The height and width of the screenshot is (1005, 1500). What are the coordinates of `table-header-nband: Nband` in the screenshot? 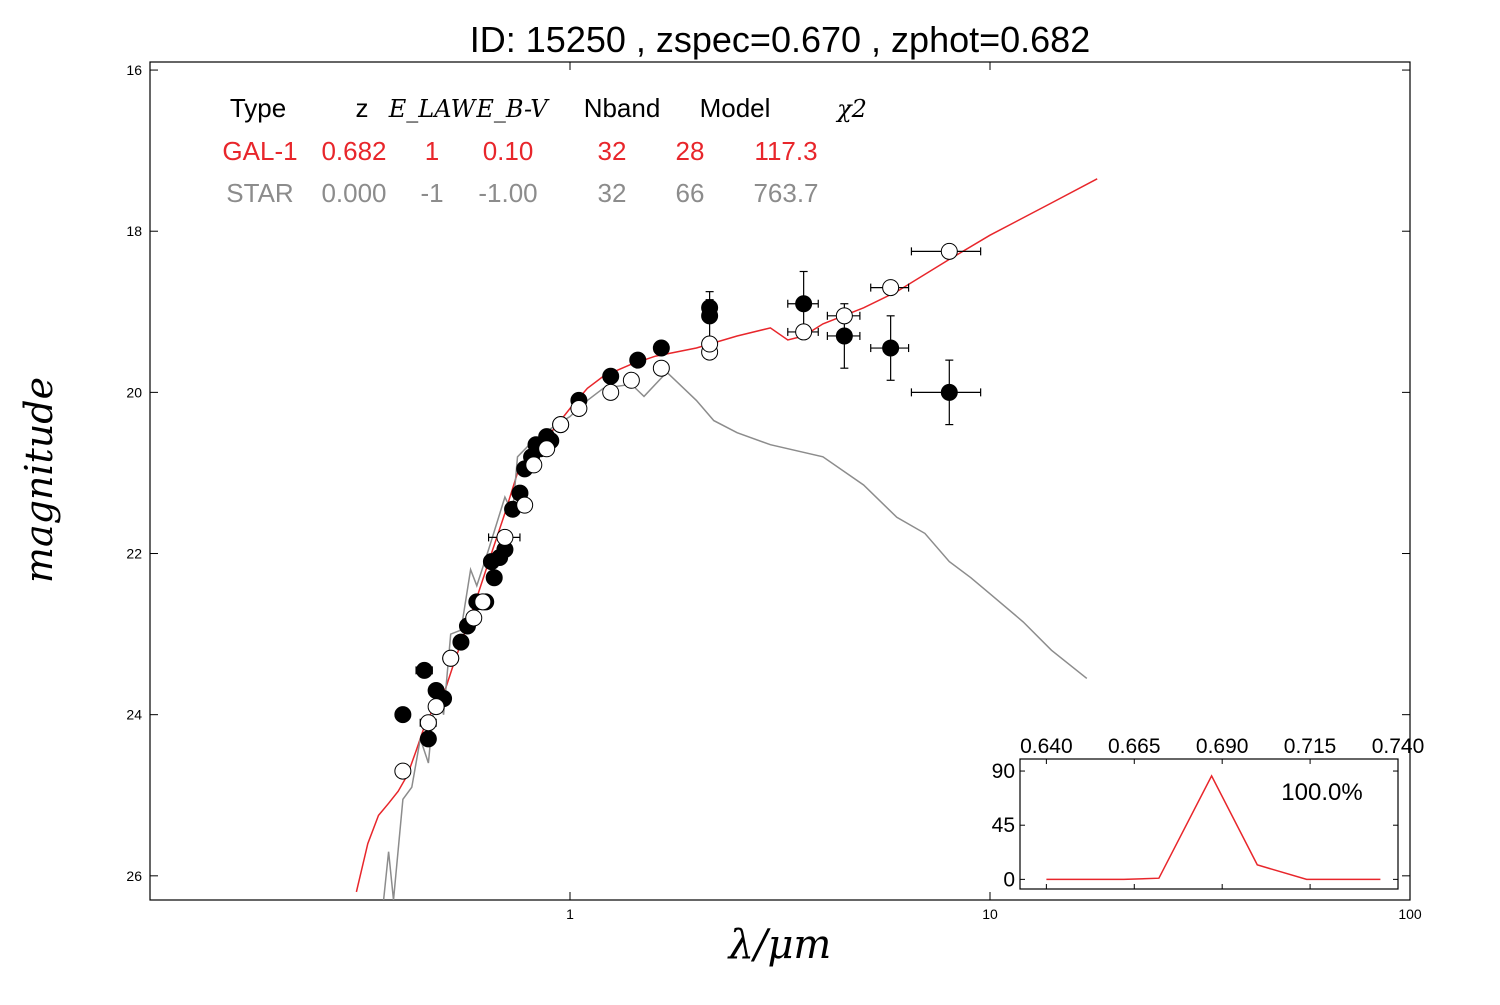 It's located at (622, 108).